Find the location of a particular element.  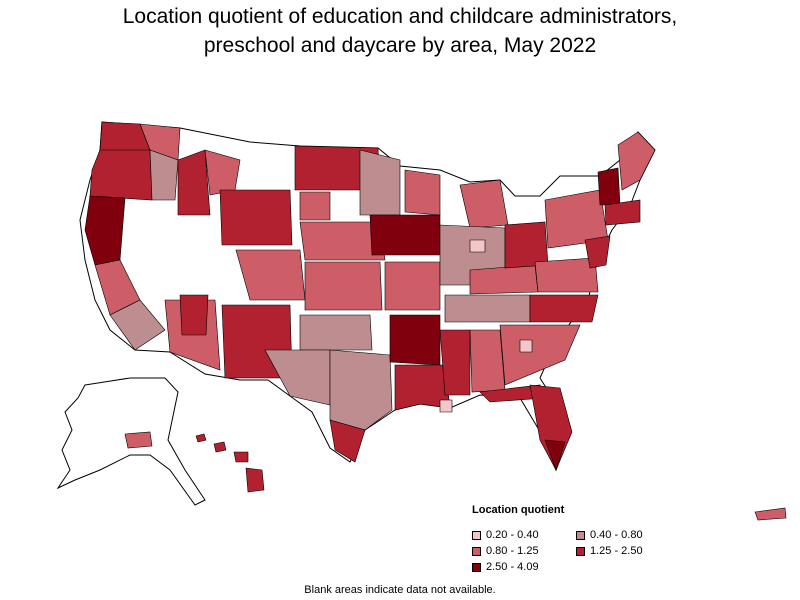

region-me is located at coordinates (636, 161).